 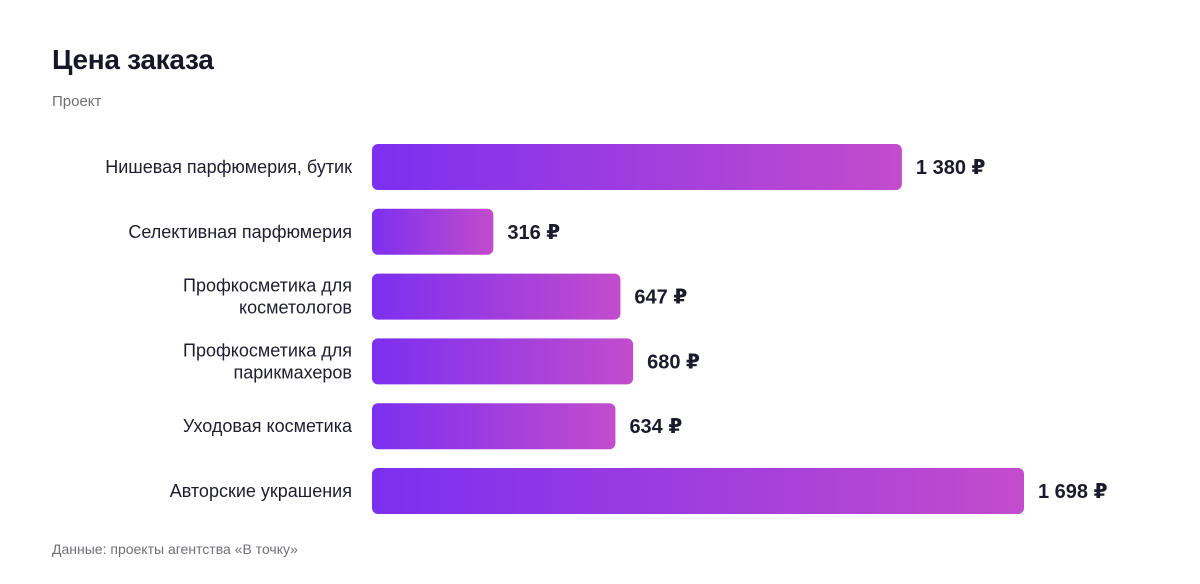 What do you see at coordinates (268, 426) in the screenshot?
I see `category-label: Уходовая косметика` at bounding box center [268, 426].